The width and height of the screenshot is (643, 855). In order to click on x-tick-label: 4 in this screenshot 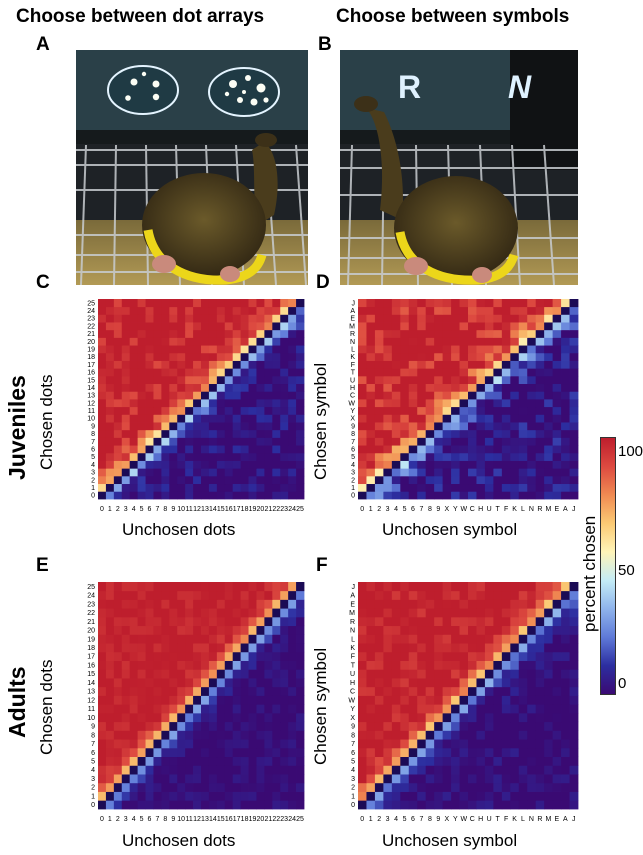, I will do `click(134, 509)`.